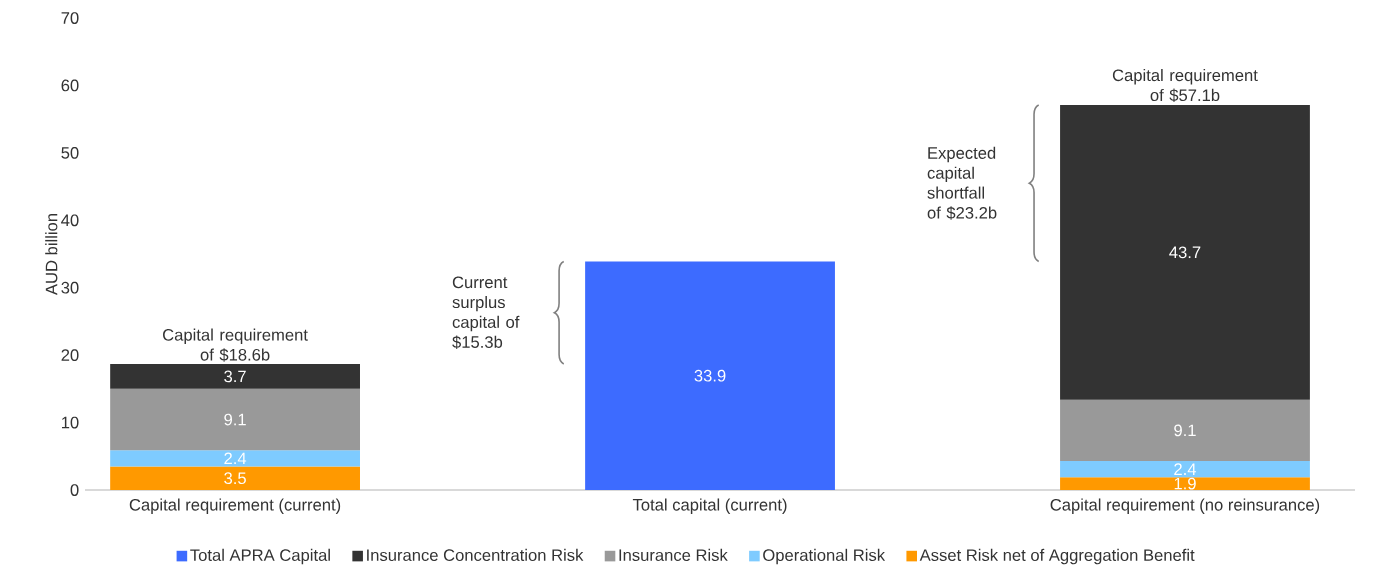 The height and width of the screenshot is (569, 1373). Describe the element at coordinates (1185, 506) in the screenshot. I see `x-tick-label: Capital requirement (no reinsurance)` at that location.